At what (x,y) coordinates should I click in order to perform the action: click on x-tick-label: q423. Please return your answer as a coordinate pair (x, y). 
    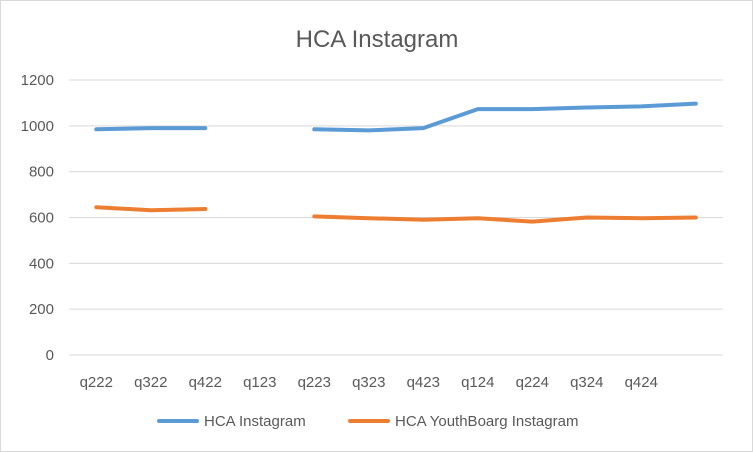
    Looking at the image, I should click on (423, 382).